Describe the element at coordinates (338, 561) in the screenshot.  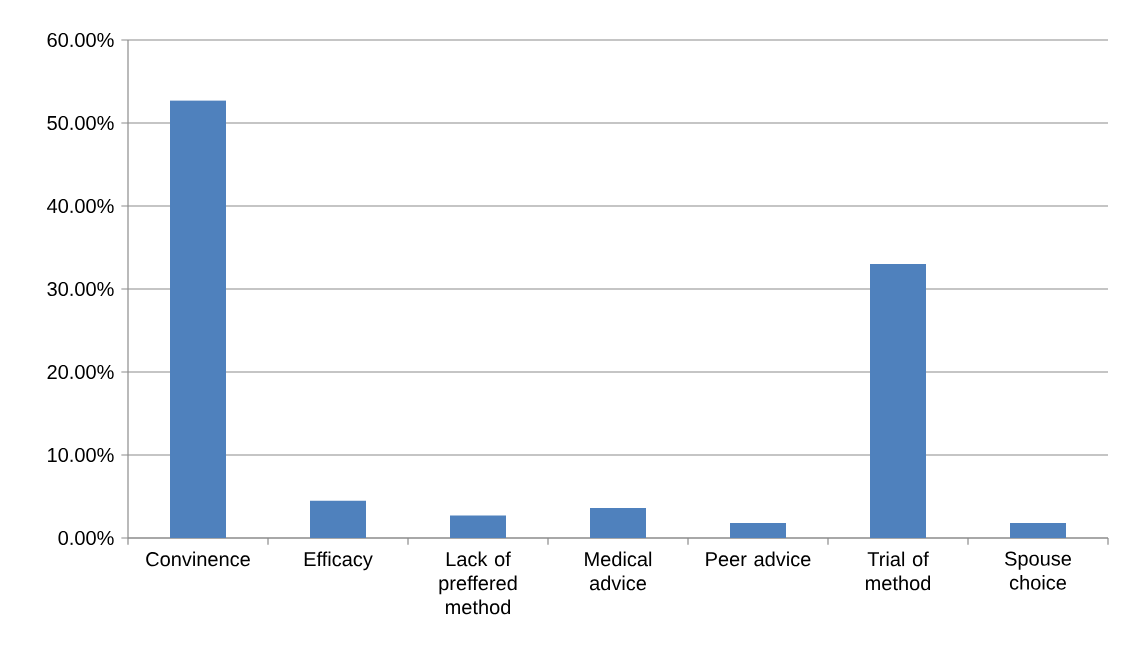
I see `x-tick-label: Efficacy` at that location.